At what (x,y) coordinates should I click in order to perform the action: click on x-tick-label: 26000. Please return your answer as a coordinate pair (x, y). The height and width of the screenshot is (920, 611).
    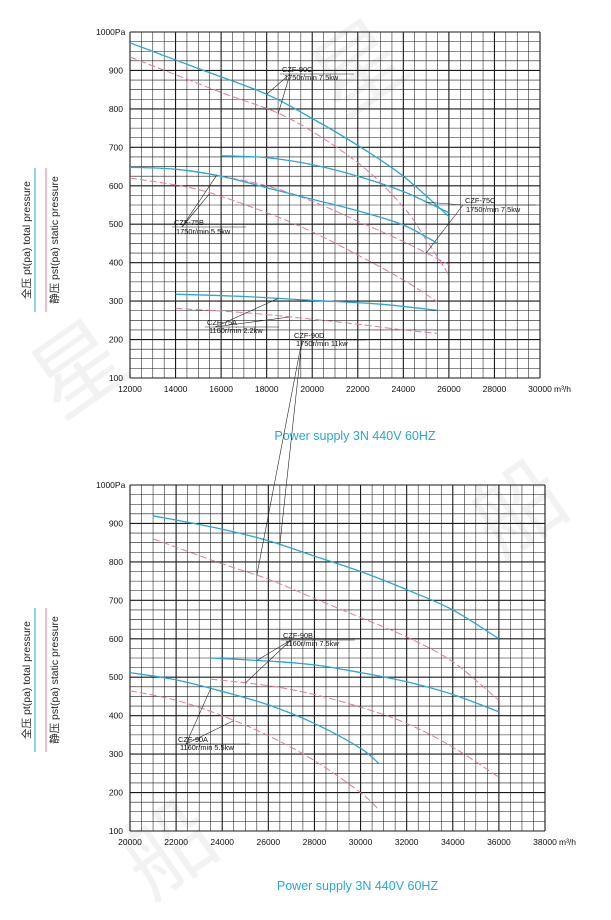
    Looking at the image, I should click on (269, 842).